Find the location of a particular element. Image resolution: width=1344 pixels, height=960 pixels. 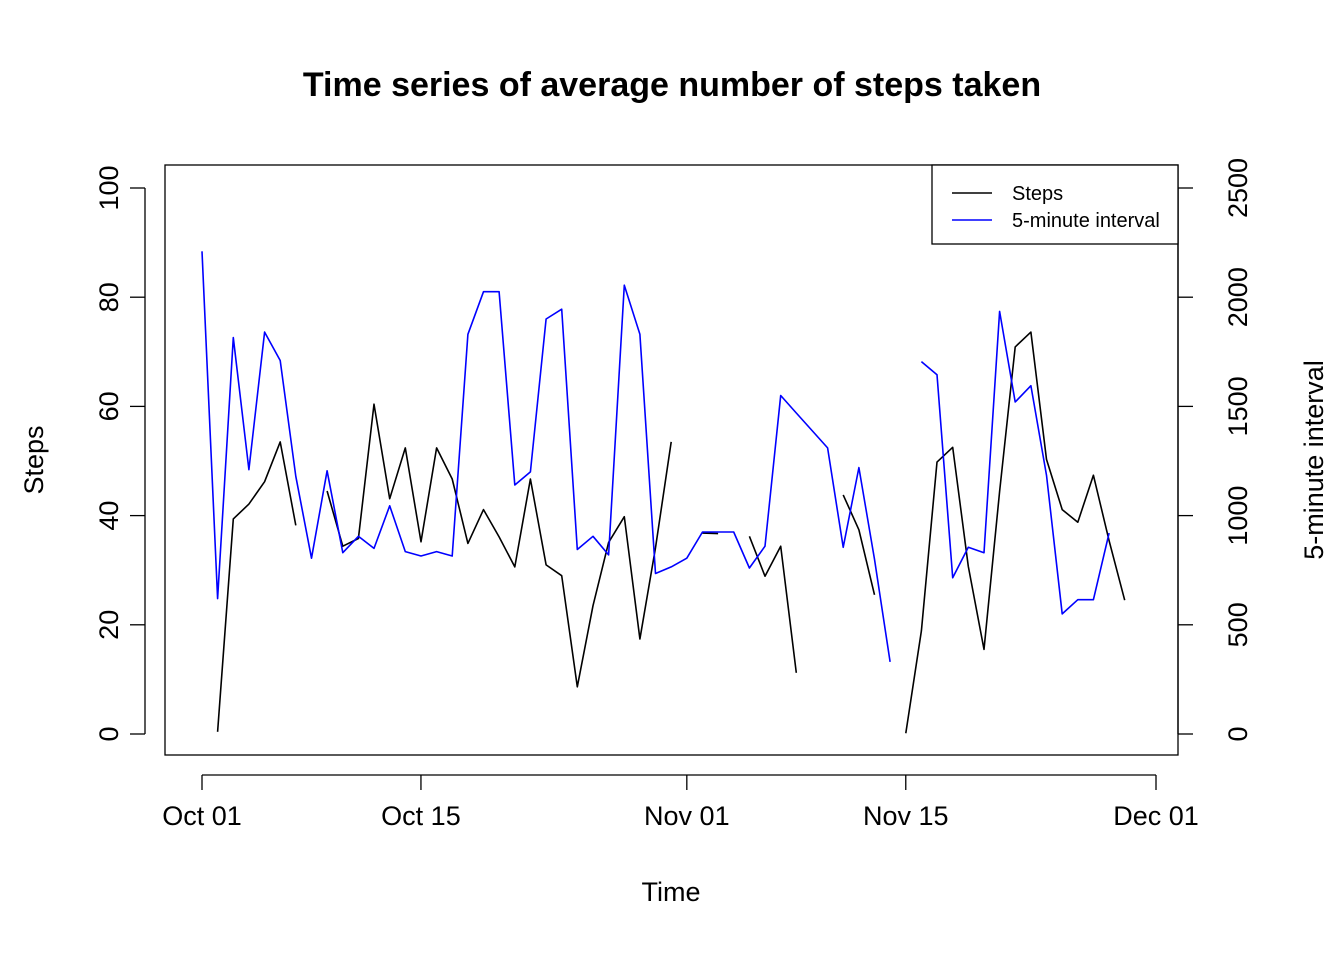

y-axis-right: 0 500 1000 1500 2000 2500 is located at coordinates (1215, 450).